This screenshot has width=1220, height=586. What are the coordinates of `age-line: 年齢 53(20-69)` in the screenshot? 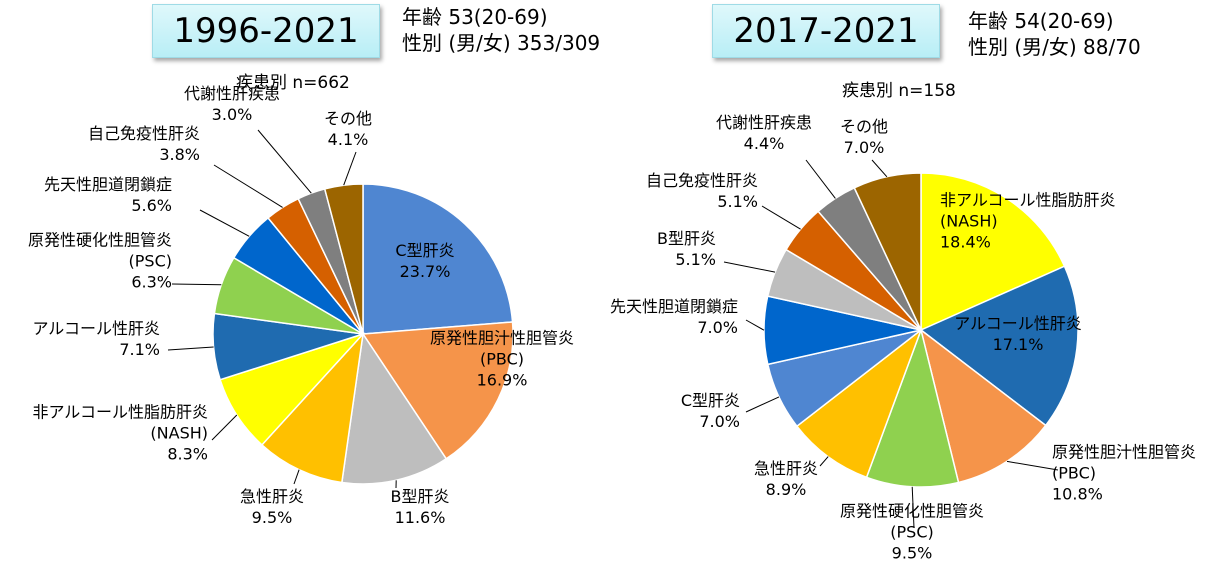 It's located at (475, 17).